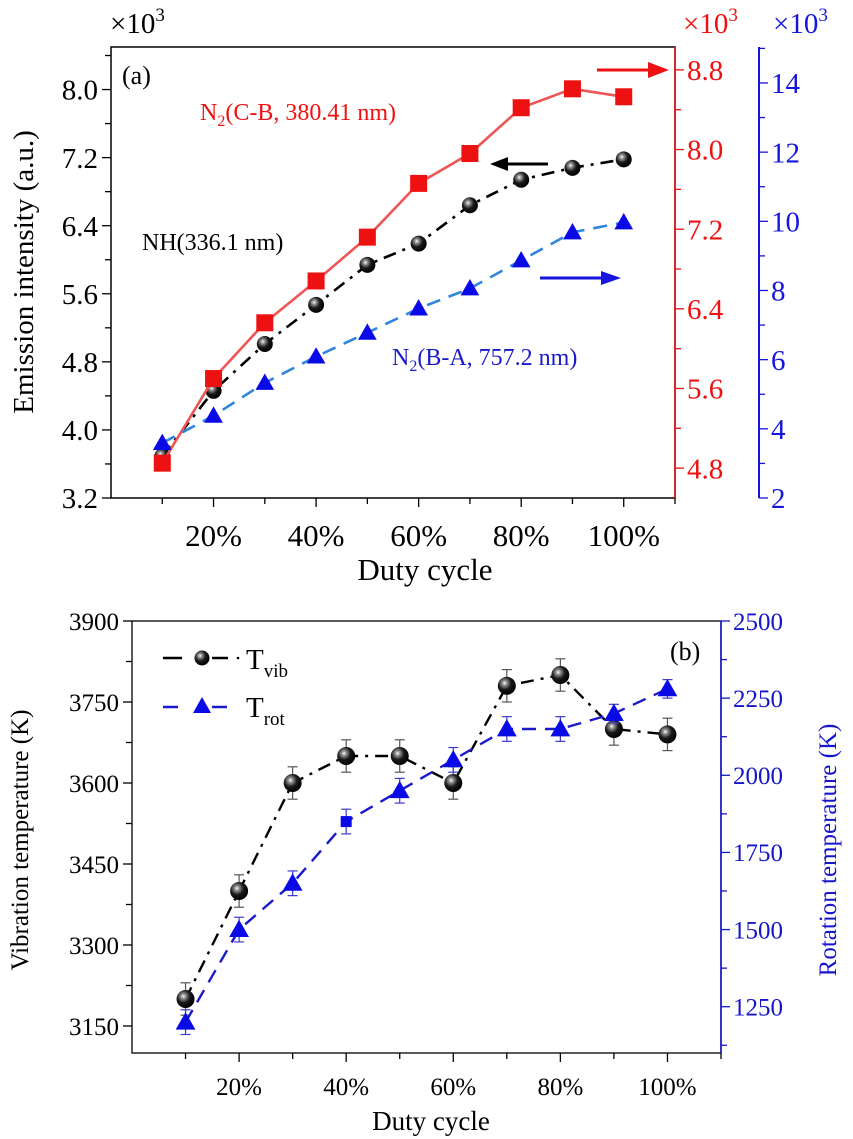  Describe the element at coordinates (519, 164) in the screenshot. I see `arrow-nh-left-axis` at that location.